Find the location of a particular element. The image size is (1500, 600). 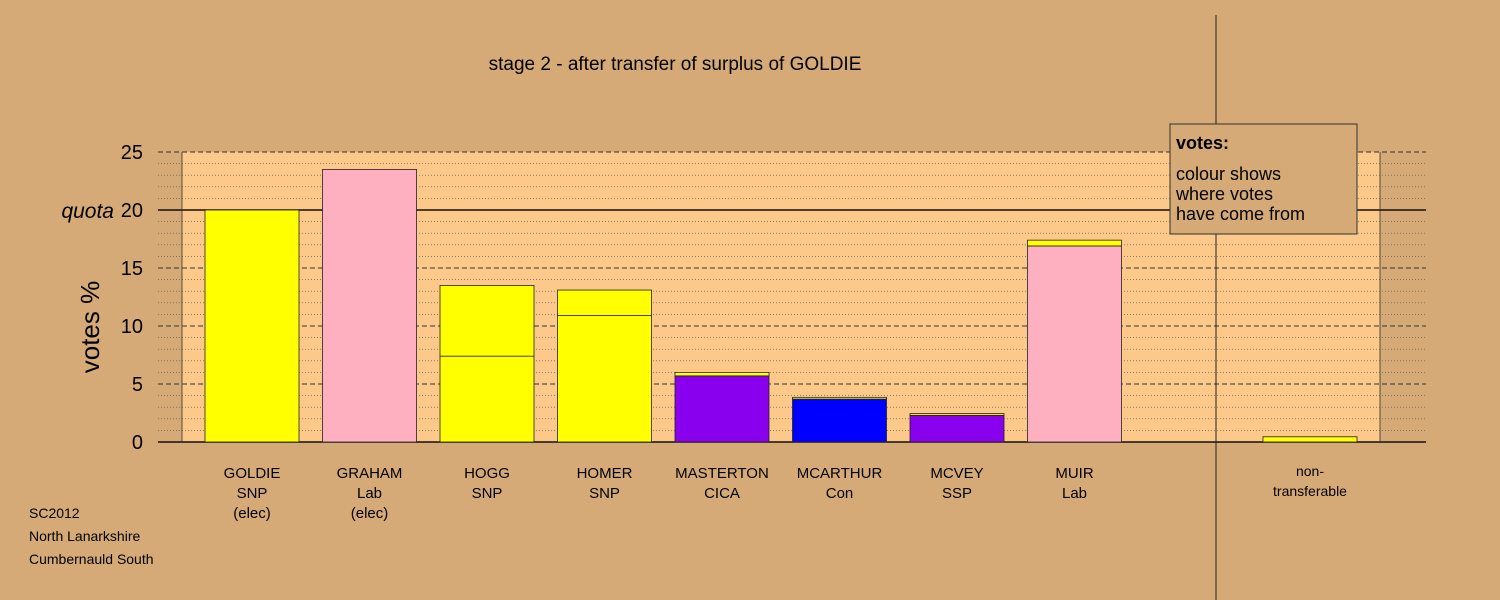

x-tick-label: MCVEY is located at coordinates (956, 473).